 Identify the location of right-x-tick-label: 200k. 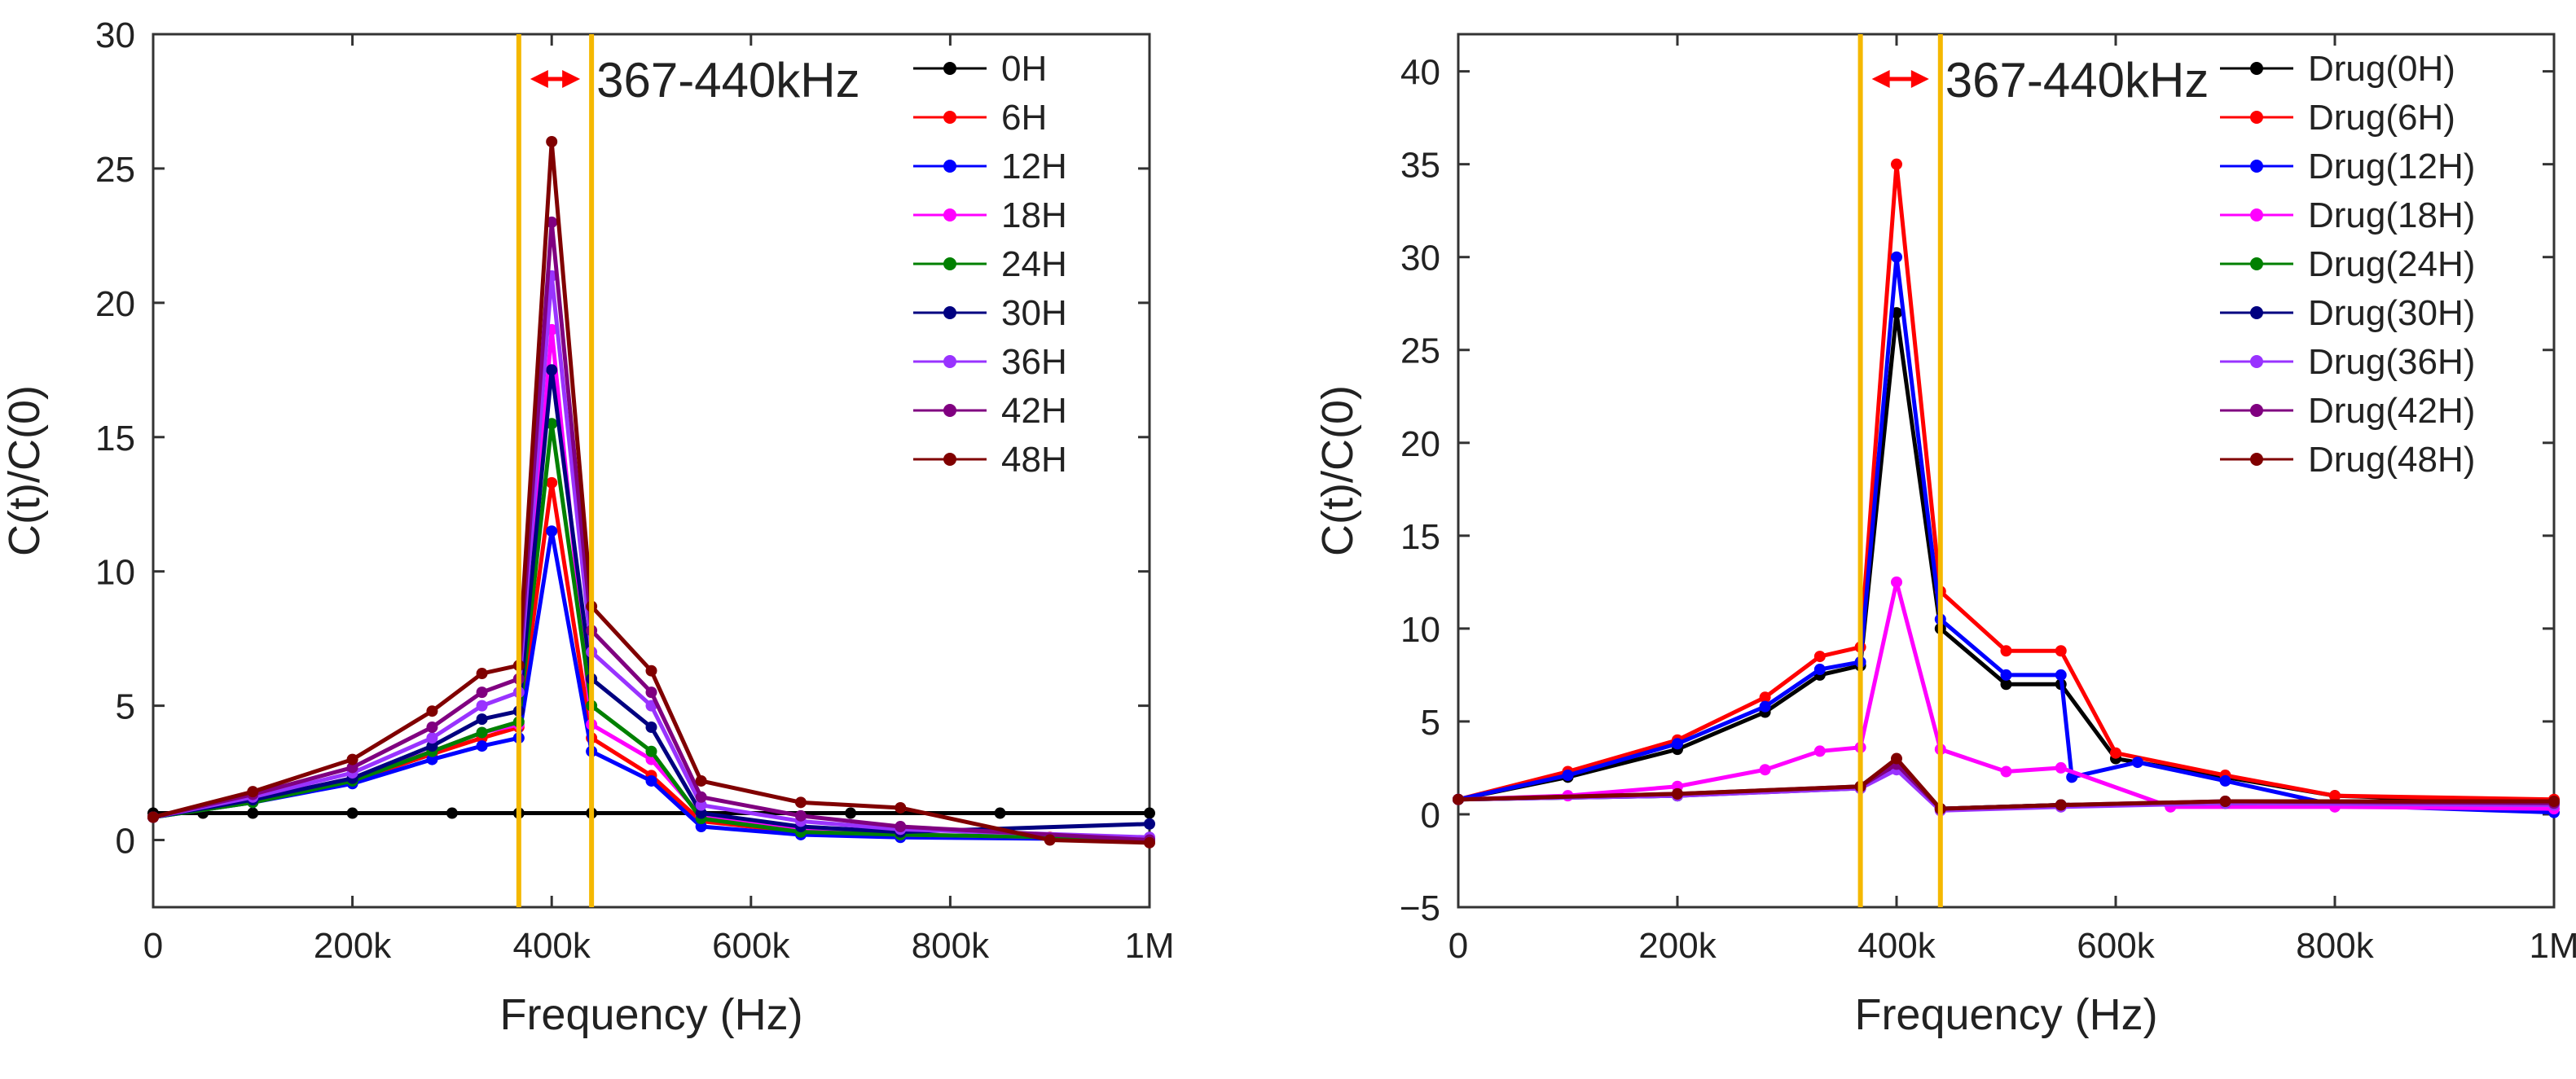
(1677, 946).